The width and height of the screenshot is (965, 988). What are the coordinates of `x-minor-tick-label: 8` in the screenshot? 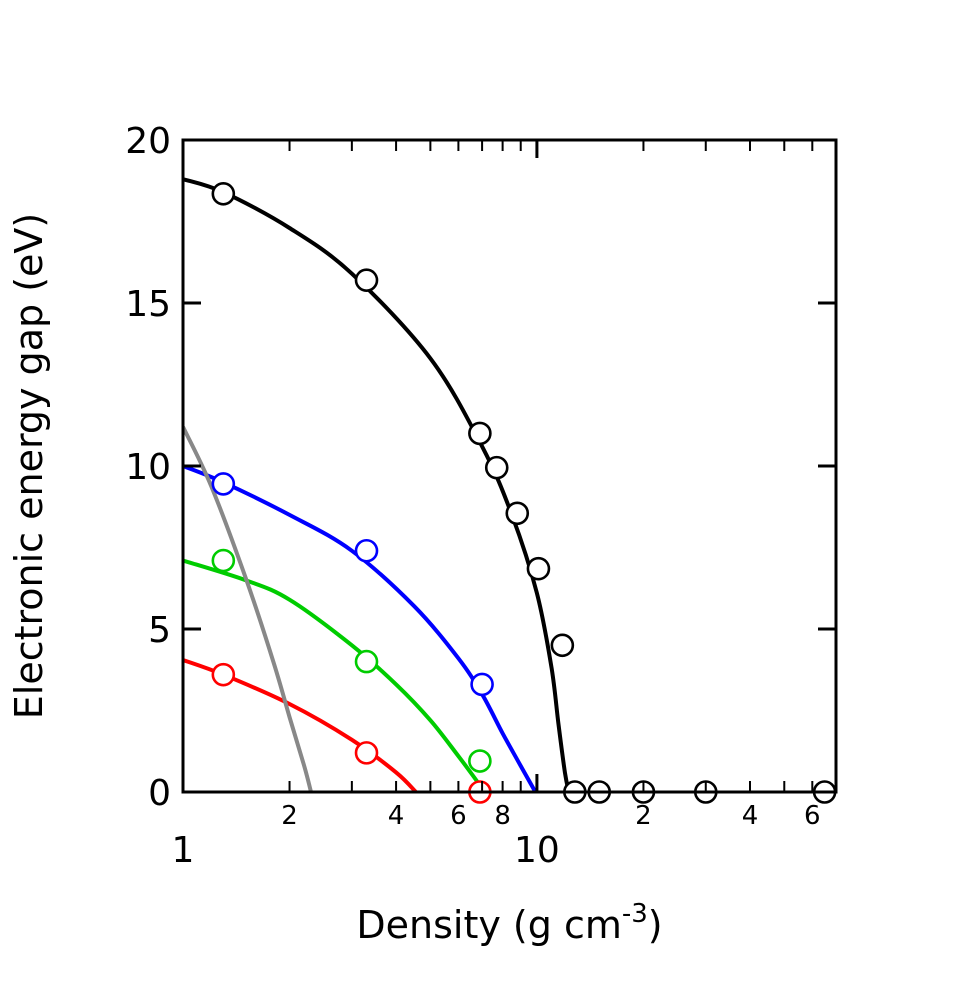 It's located at (502, 816).